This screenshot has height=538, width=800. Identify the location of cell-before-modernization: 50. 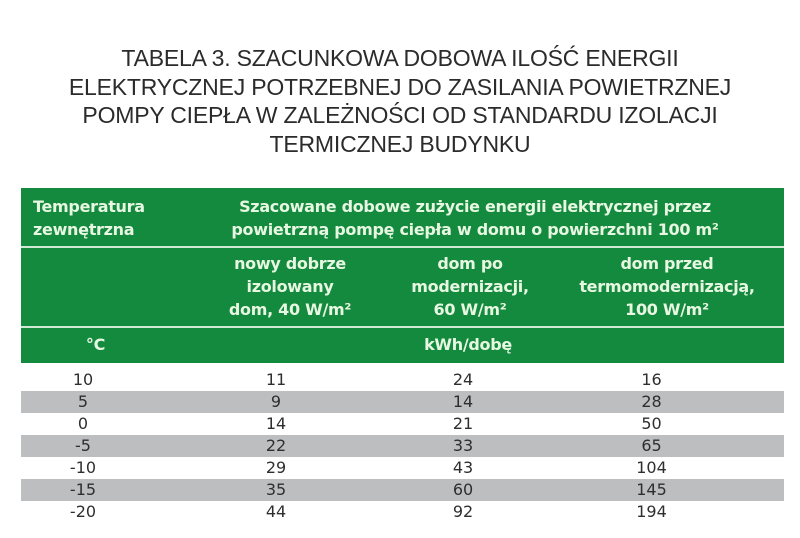
(651, 423).